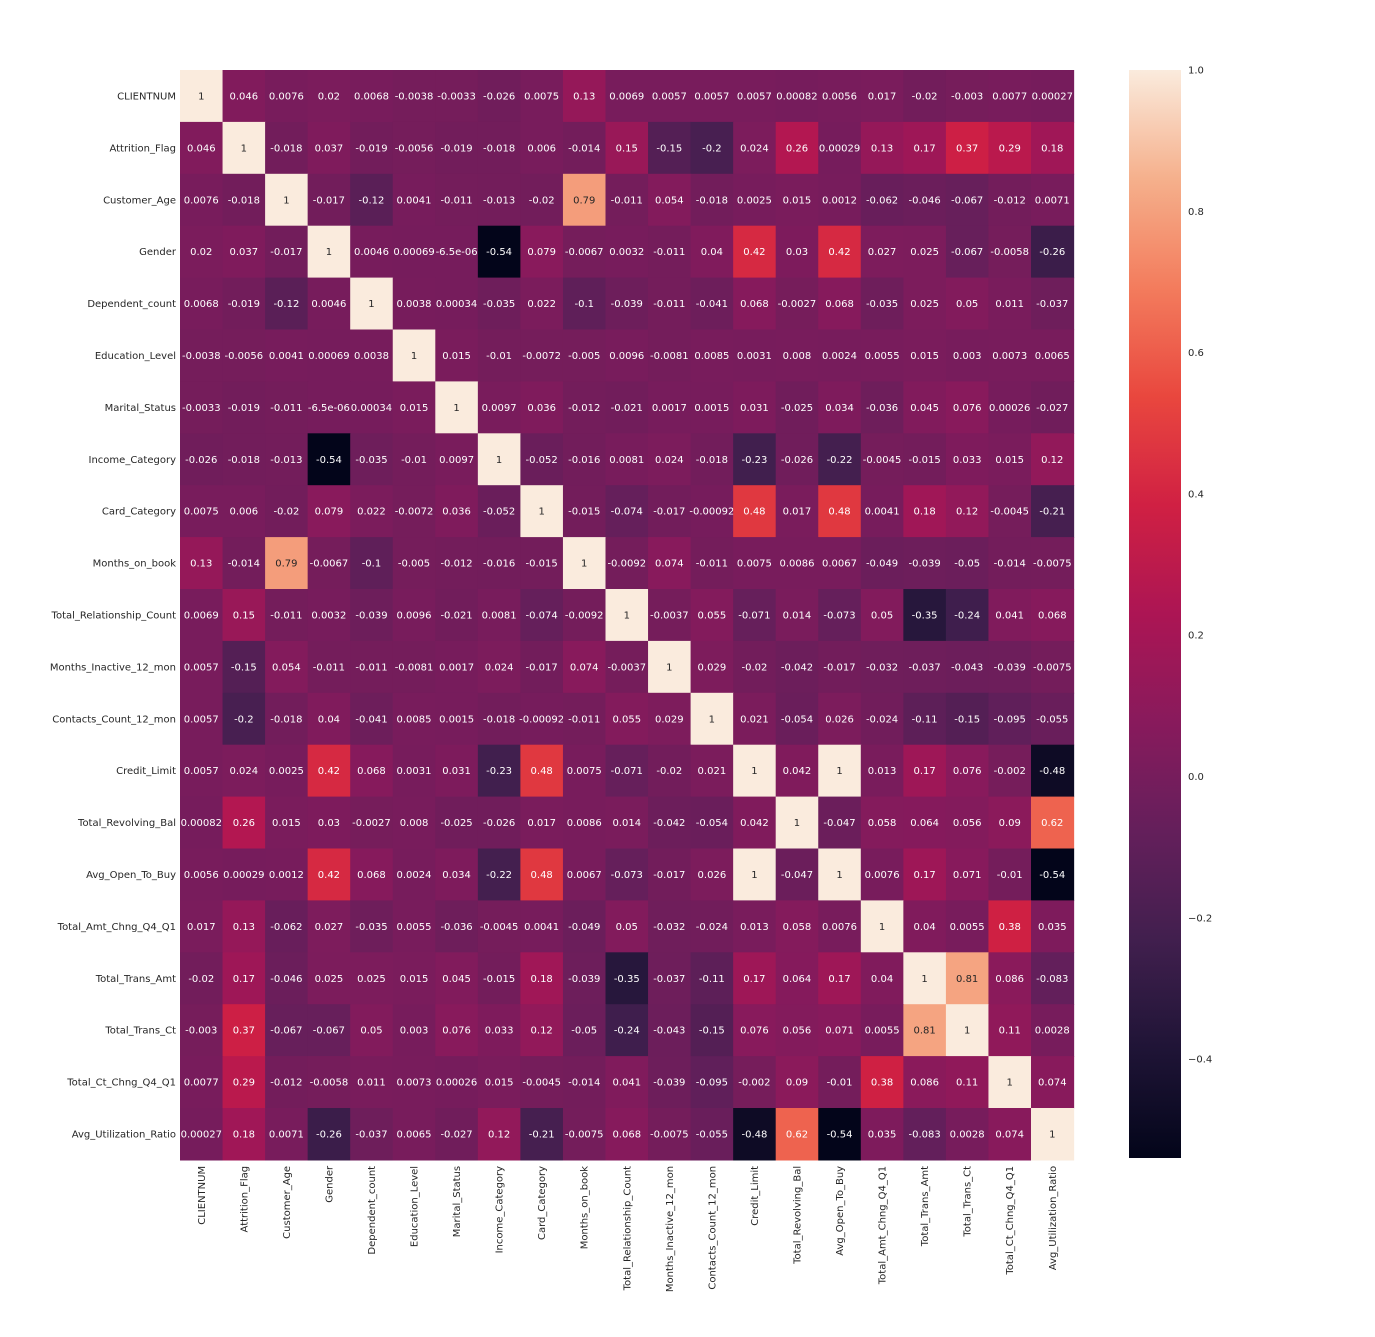  What do you see at coordinates (414, 460) in the screenshot?
I see `cell-value-label: -0.01` at bounding box center [414, 460].